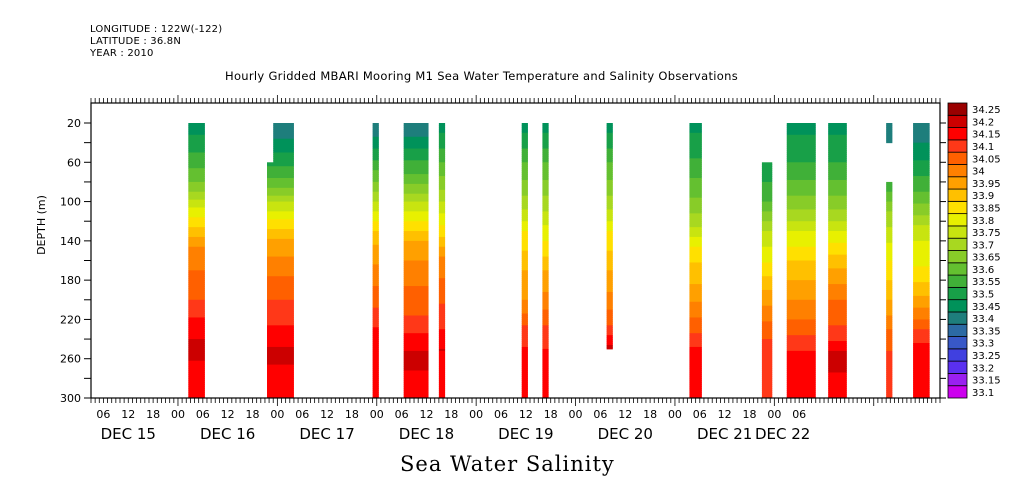 This screenshot has height=504, width=1009. Describe the element at coordinates (983, 196) in the screenshot. I see `colorbar-label: 33.9` at that location.